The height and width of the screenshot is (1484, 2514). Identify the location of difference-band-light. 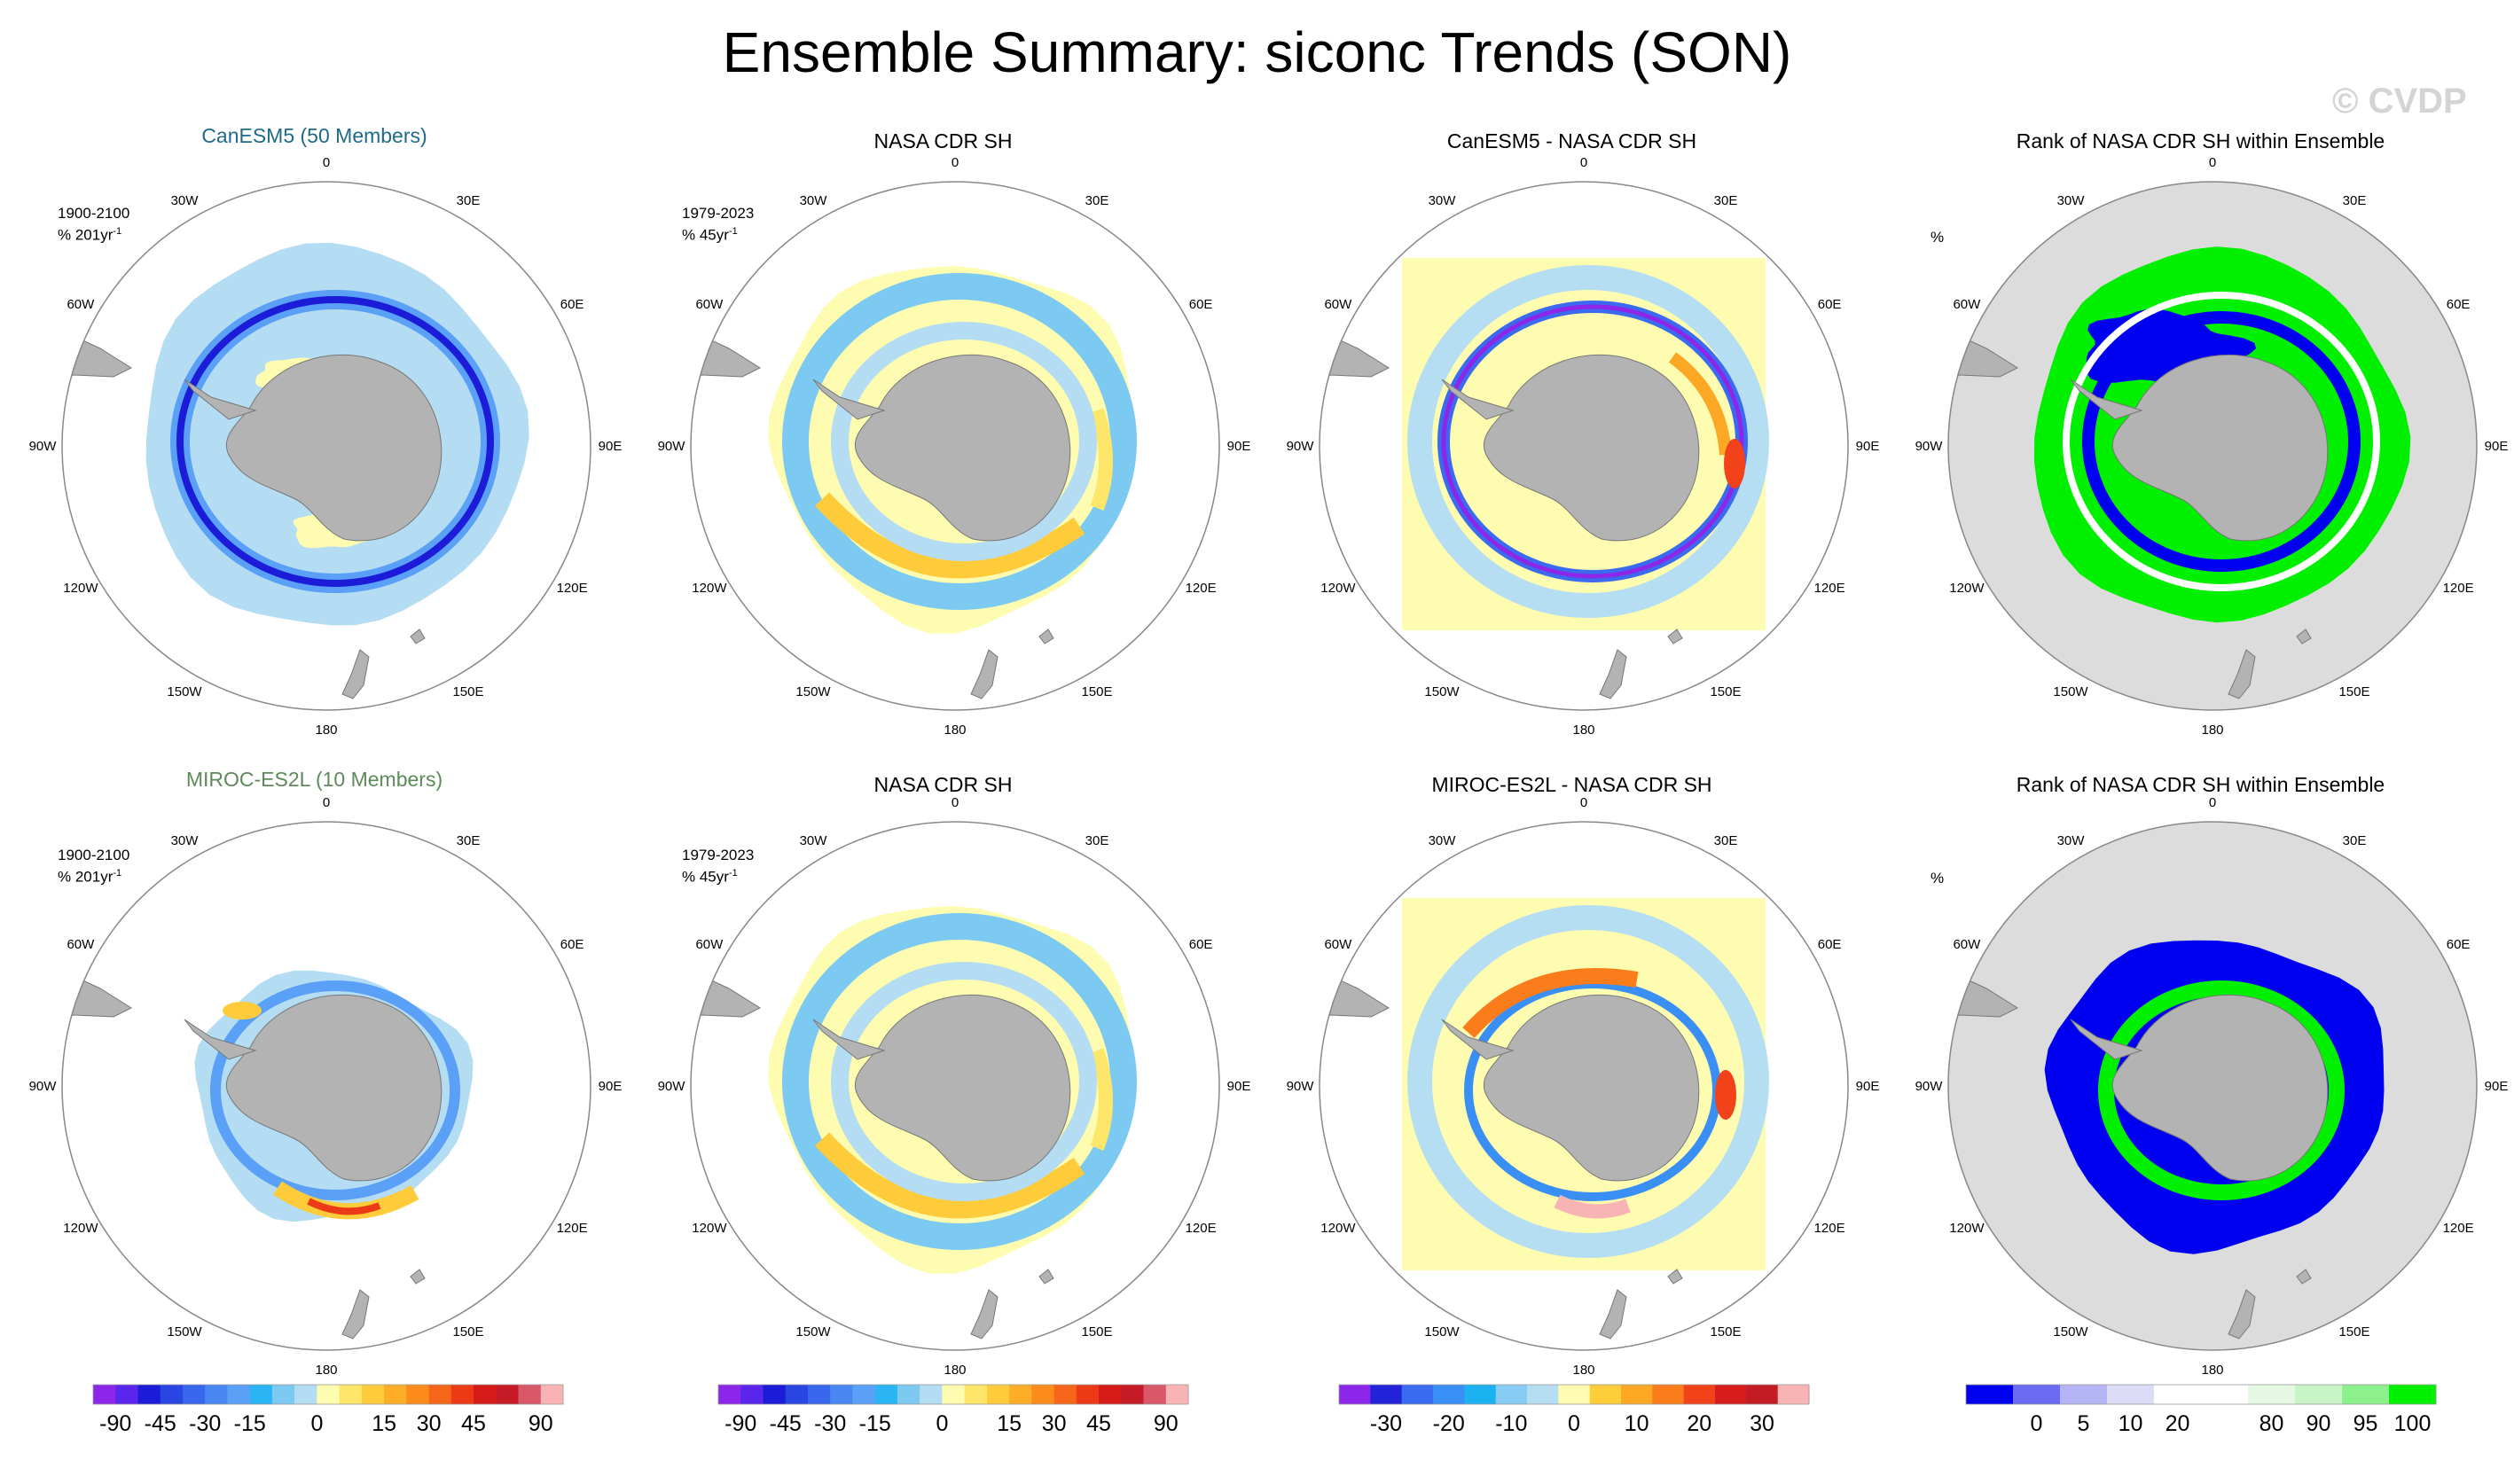
(1588, 1081).